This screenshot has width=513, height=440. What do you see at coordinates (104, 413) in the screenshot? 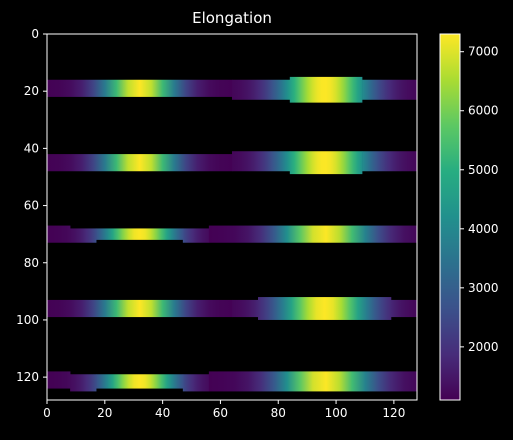
I see `x-tick-label: 20` at bounding box center [104, 413].